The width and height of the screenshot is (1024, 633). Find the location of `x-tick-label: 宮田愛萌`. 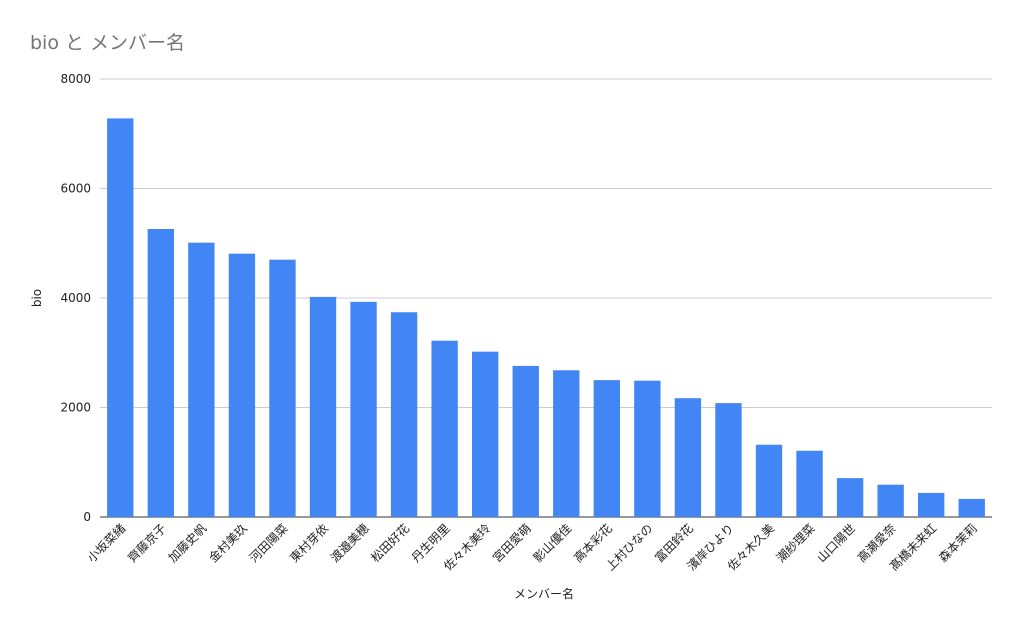

x-tick-label: 宮田愛萌 is located at coordinates (511, 543).